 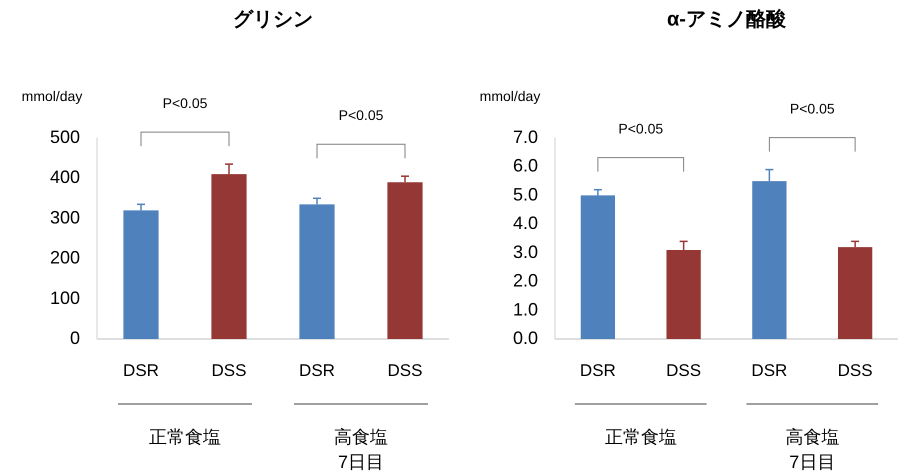 I want to click on y-tick-label: 400, so click(x=65, y=177).